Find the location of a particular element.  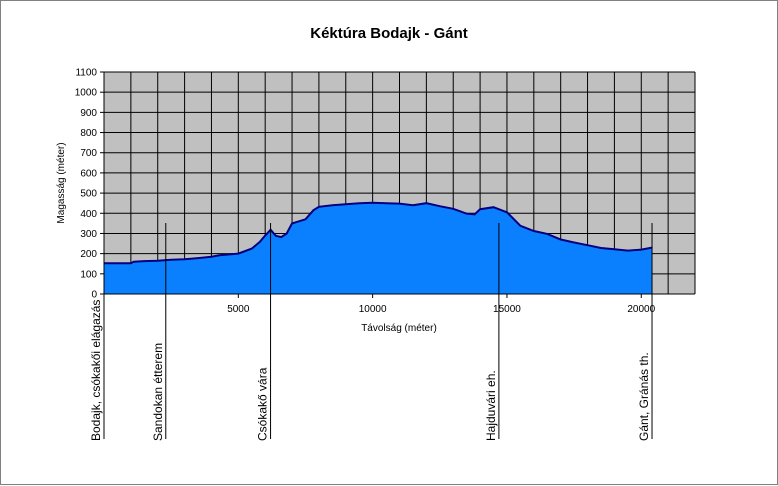

x-tick-labels: 5000 10000 15000 20000 is located at coordinates (441, 309).